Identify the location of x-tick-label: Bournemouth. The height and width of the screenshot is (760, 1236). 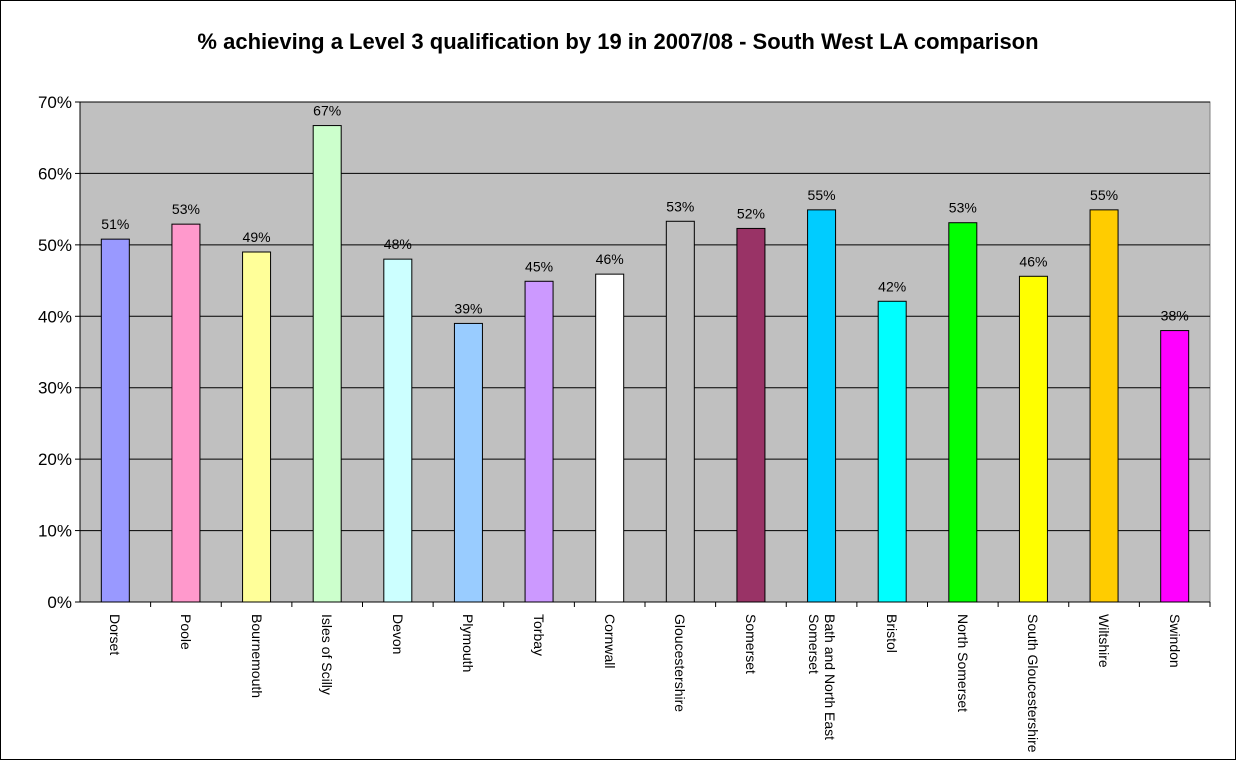
(256, 656).